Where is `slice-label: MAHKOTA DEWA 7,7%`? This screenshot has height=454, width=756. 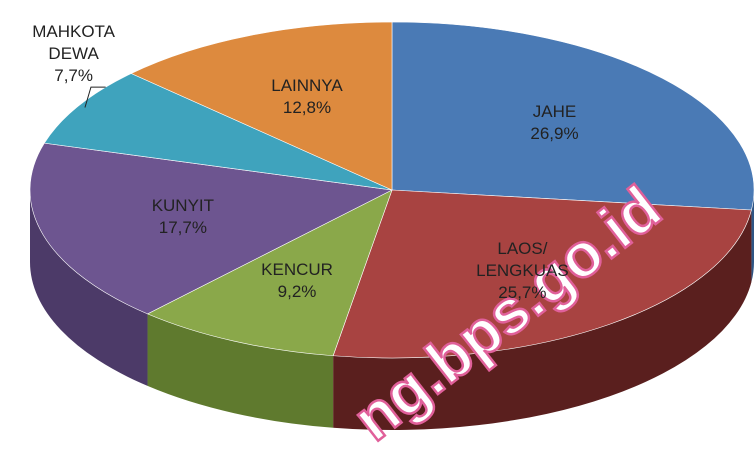
slice-label: MAHKOTA DEWA 7,7% is located at coordinates (74, 54).